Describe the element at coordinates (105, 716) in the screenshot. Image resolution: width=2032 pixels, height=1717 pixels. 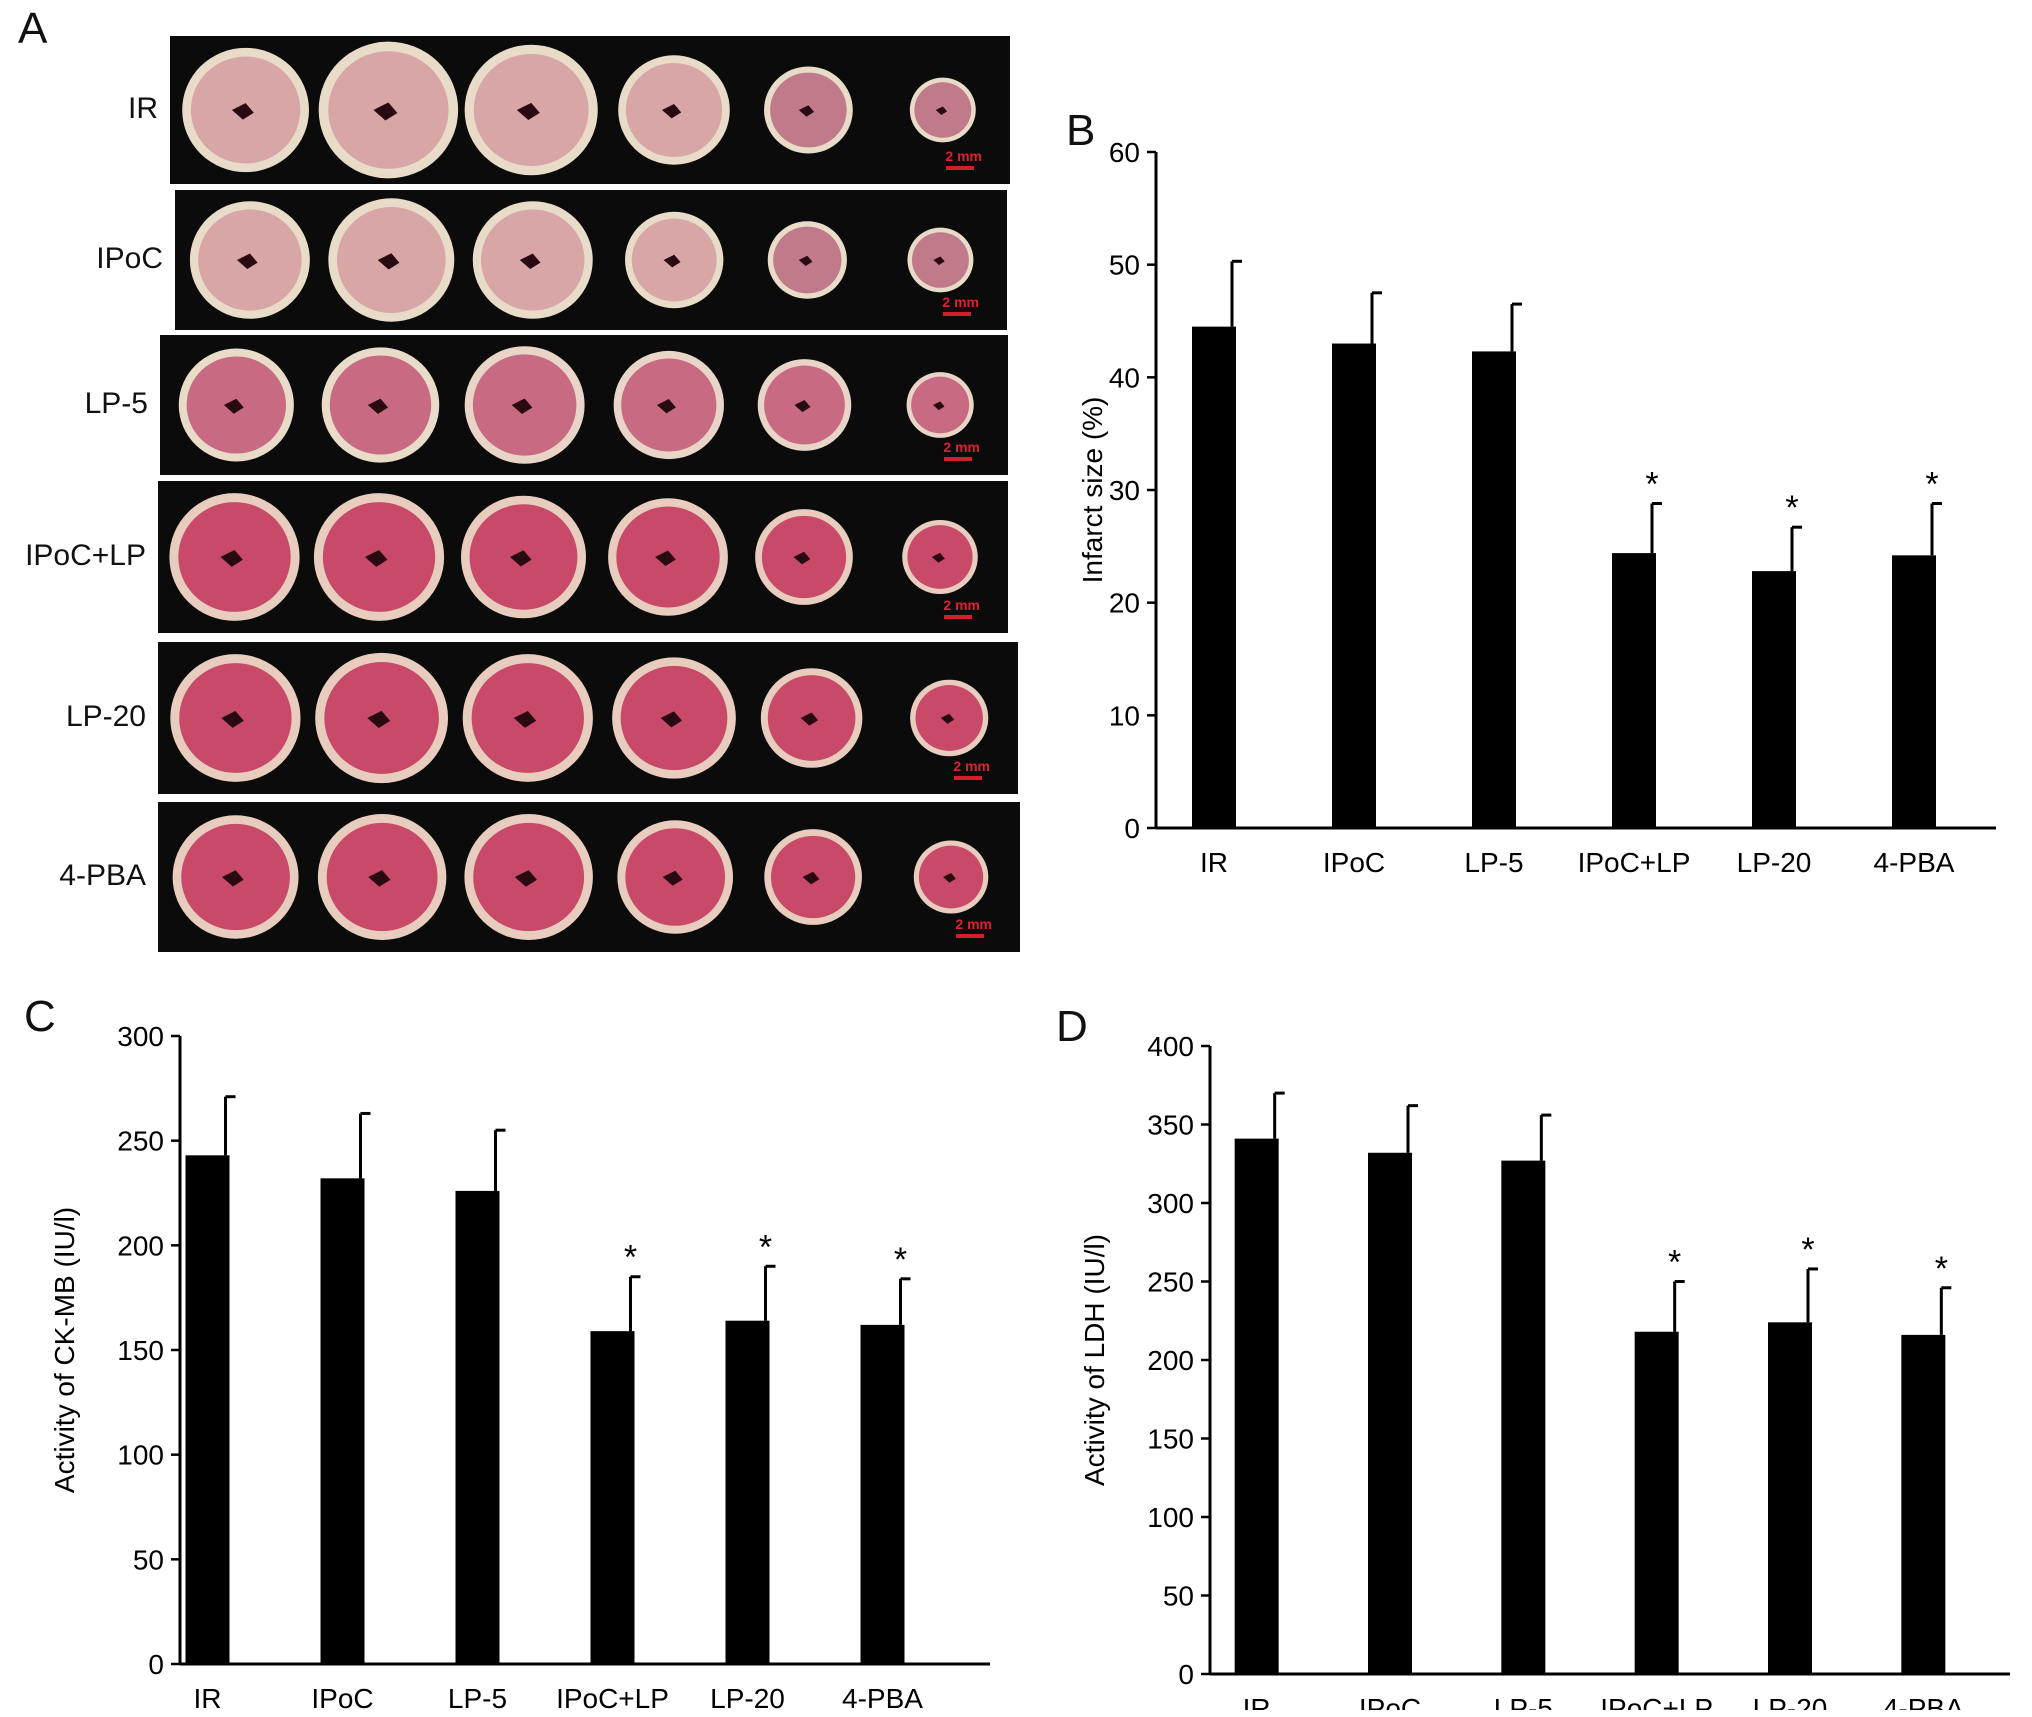
I see `photo-row-label: LP-20` at that location.